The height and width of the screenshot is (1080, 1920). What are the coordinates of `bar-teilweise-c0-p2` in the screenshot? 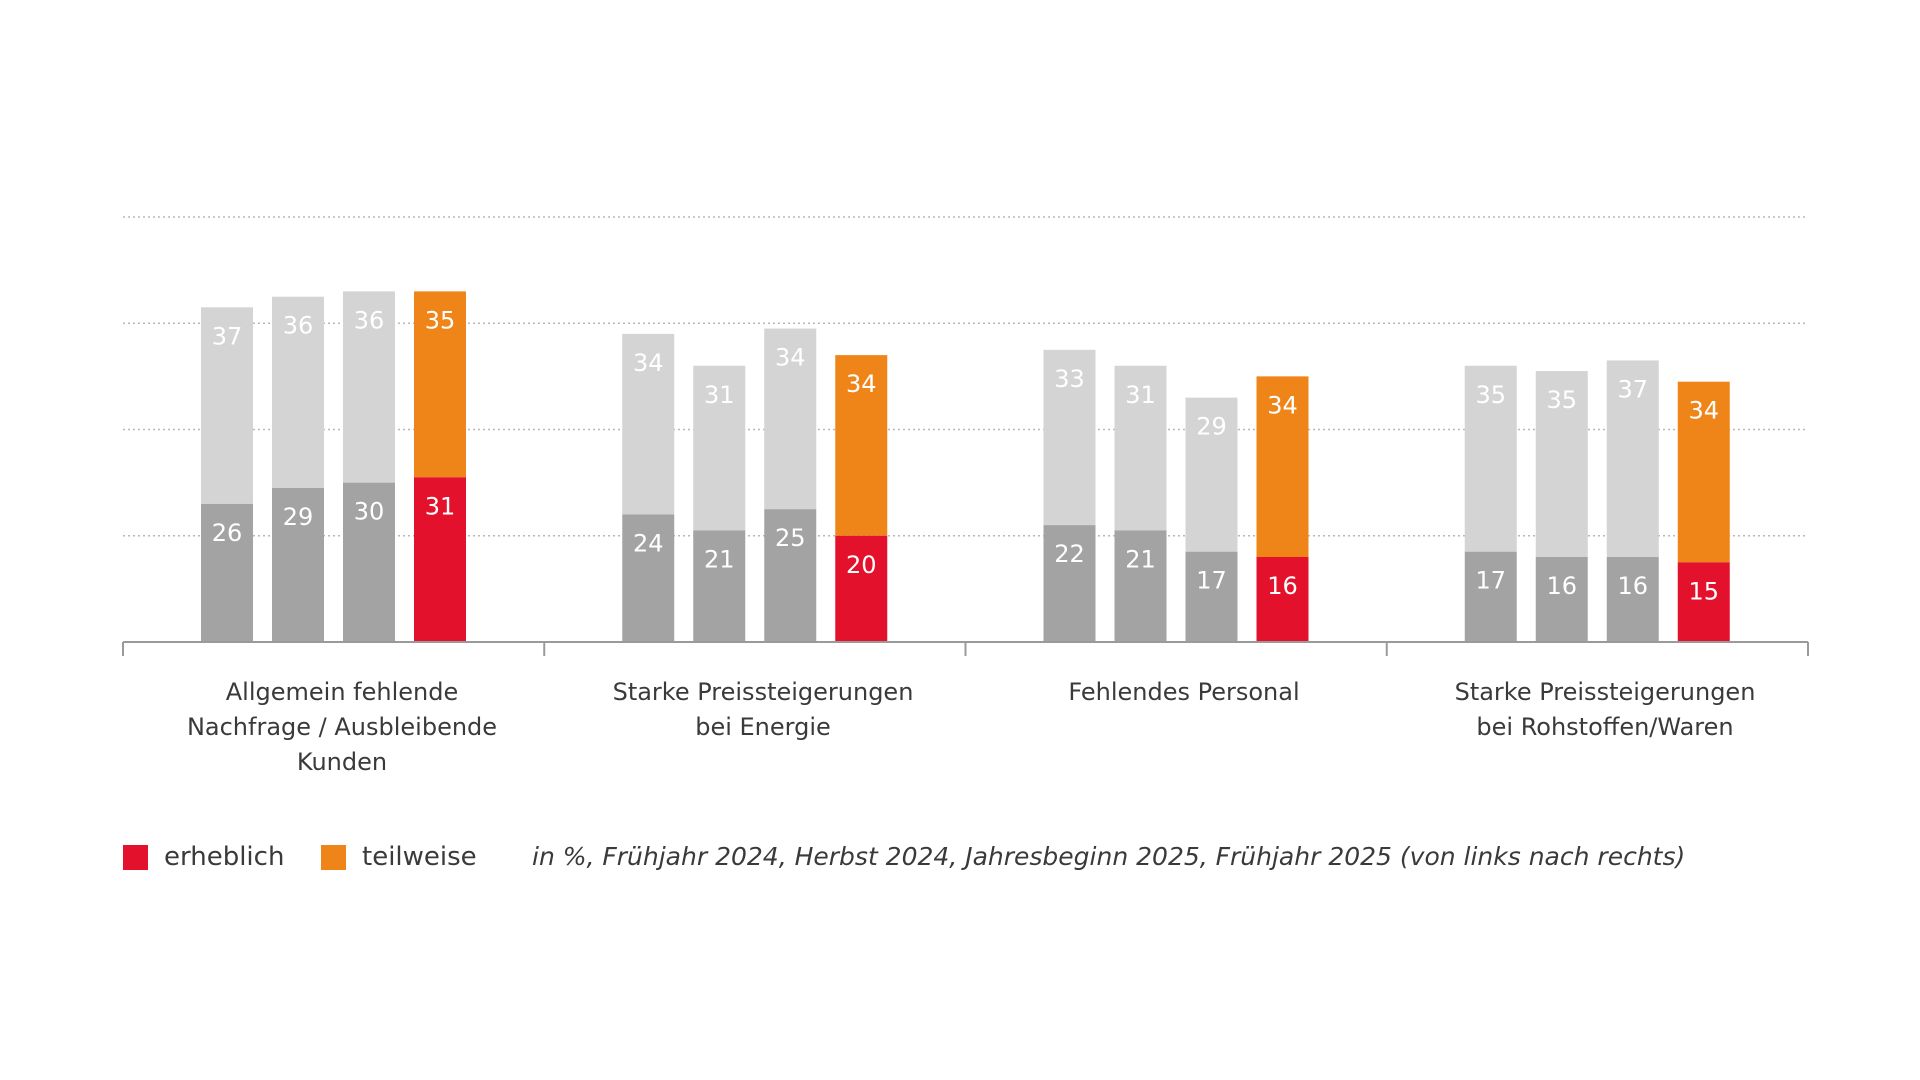 It's located at (369, 387).